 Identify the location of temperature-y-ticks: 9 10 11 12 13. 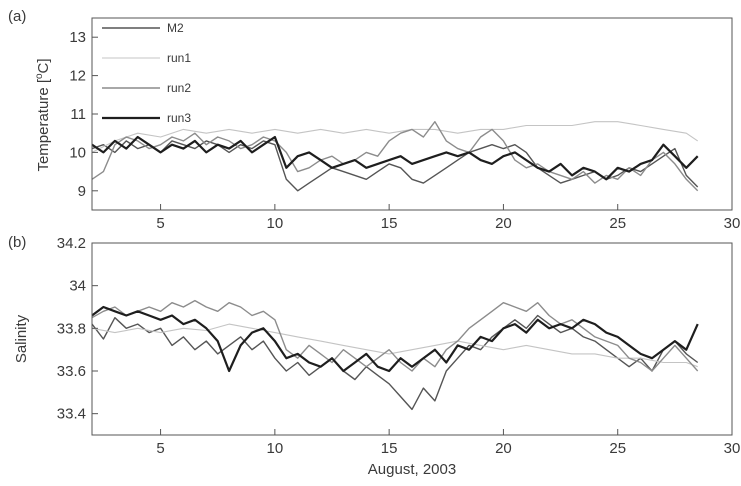
(83, 114).